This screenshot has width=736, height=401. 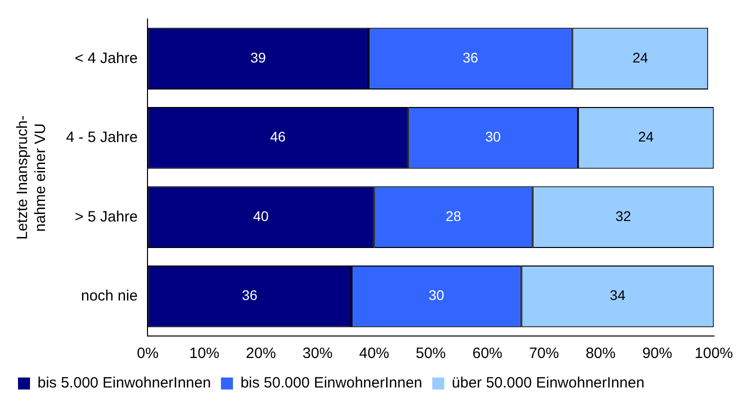 I want to click on x-tick-label: 60%, so click(x=487, y=353).